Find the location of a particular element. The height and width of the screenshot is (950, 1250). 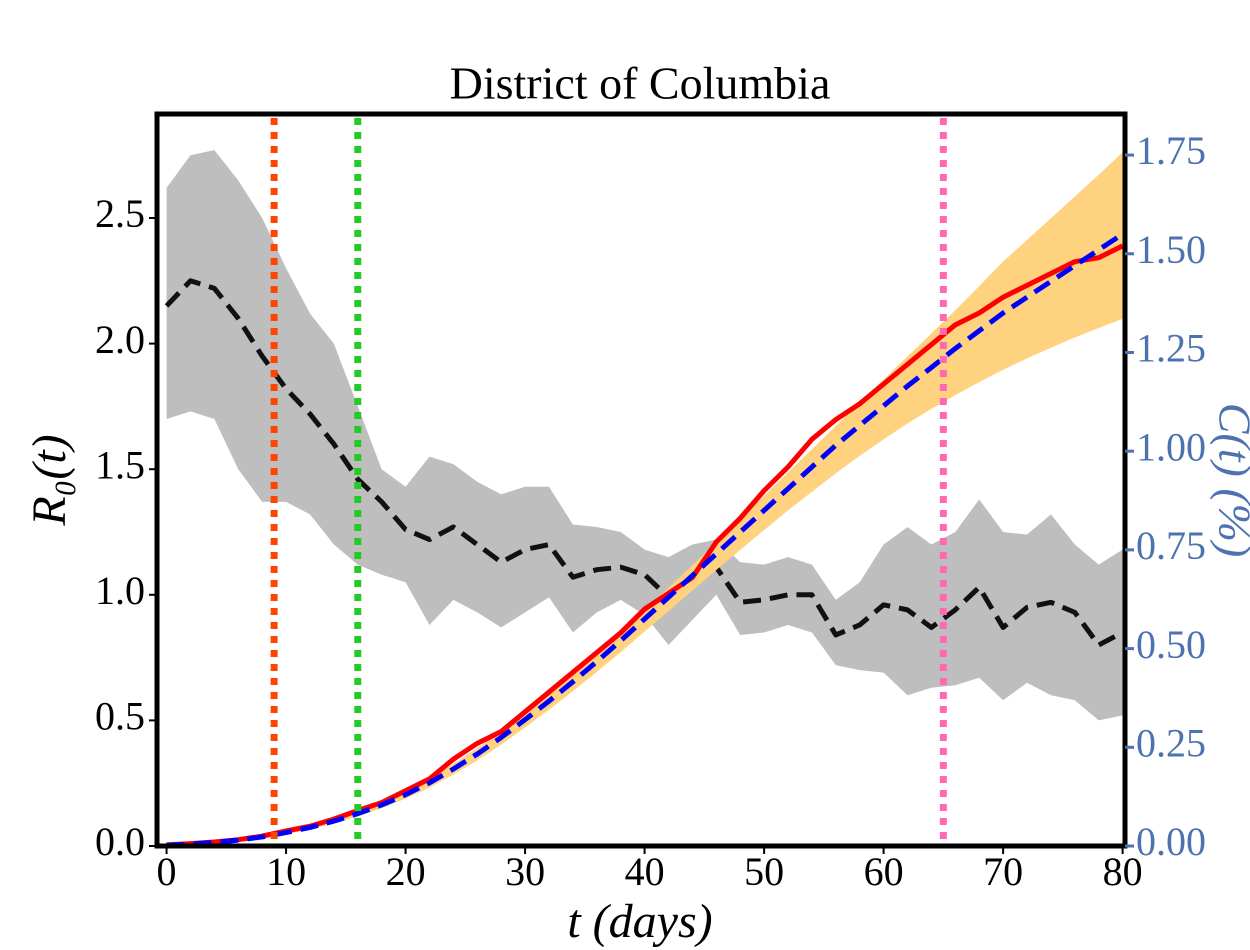

y2-tick-label: 1.00 is located at coordinates (1171, 446).